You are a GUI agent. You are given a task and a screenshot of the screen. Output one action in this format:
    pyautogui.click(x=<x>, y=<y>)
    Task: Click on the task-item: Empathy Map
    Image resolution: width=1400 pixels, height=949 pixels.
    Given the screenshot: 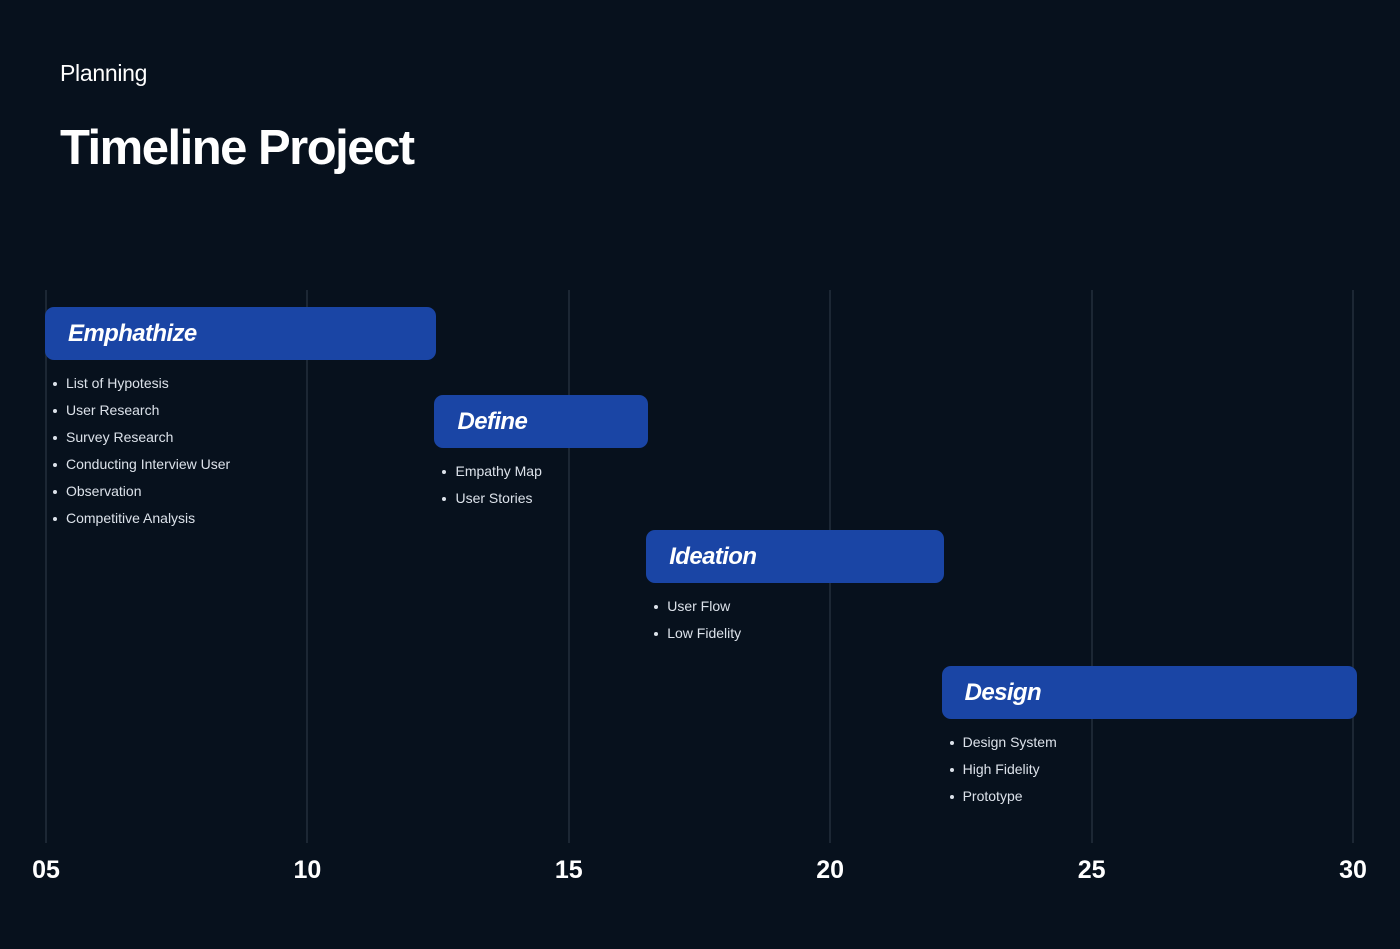 What is the action you would take?
    pyautogui.click(x=492, y=471)
    